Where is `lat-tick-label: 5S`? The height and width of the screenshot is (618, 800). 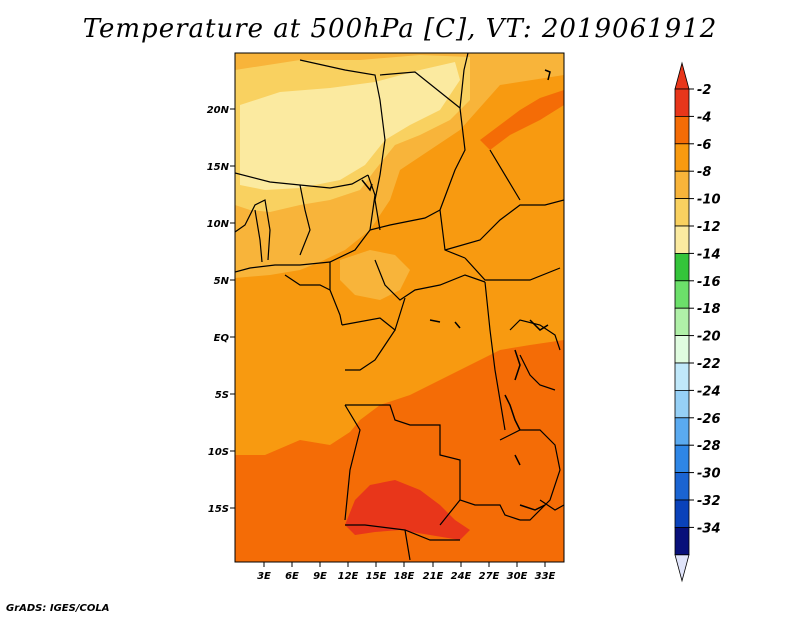
lat-tick-label: 5S is located at coordinates (222, 395).